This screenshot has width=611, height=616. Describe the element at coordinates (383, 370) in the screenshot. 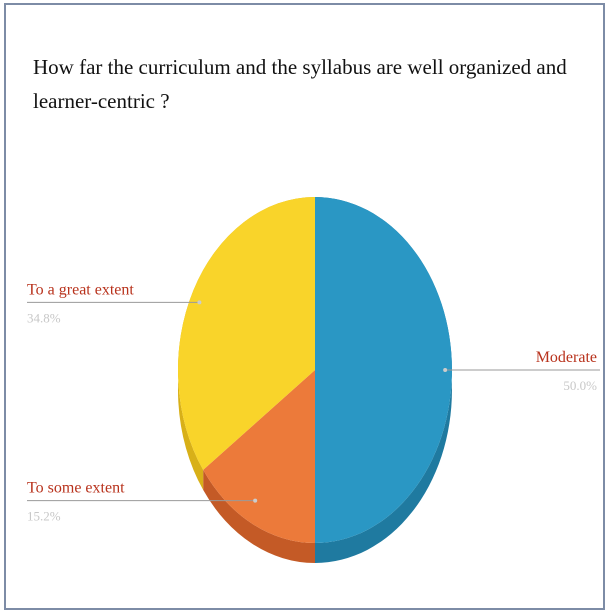

I see `pie-slice-moderate` at that location.